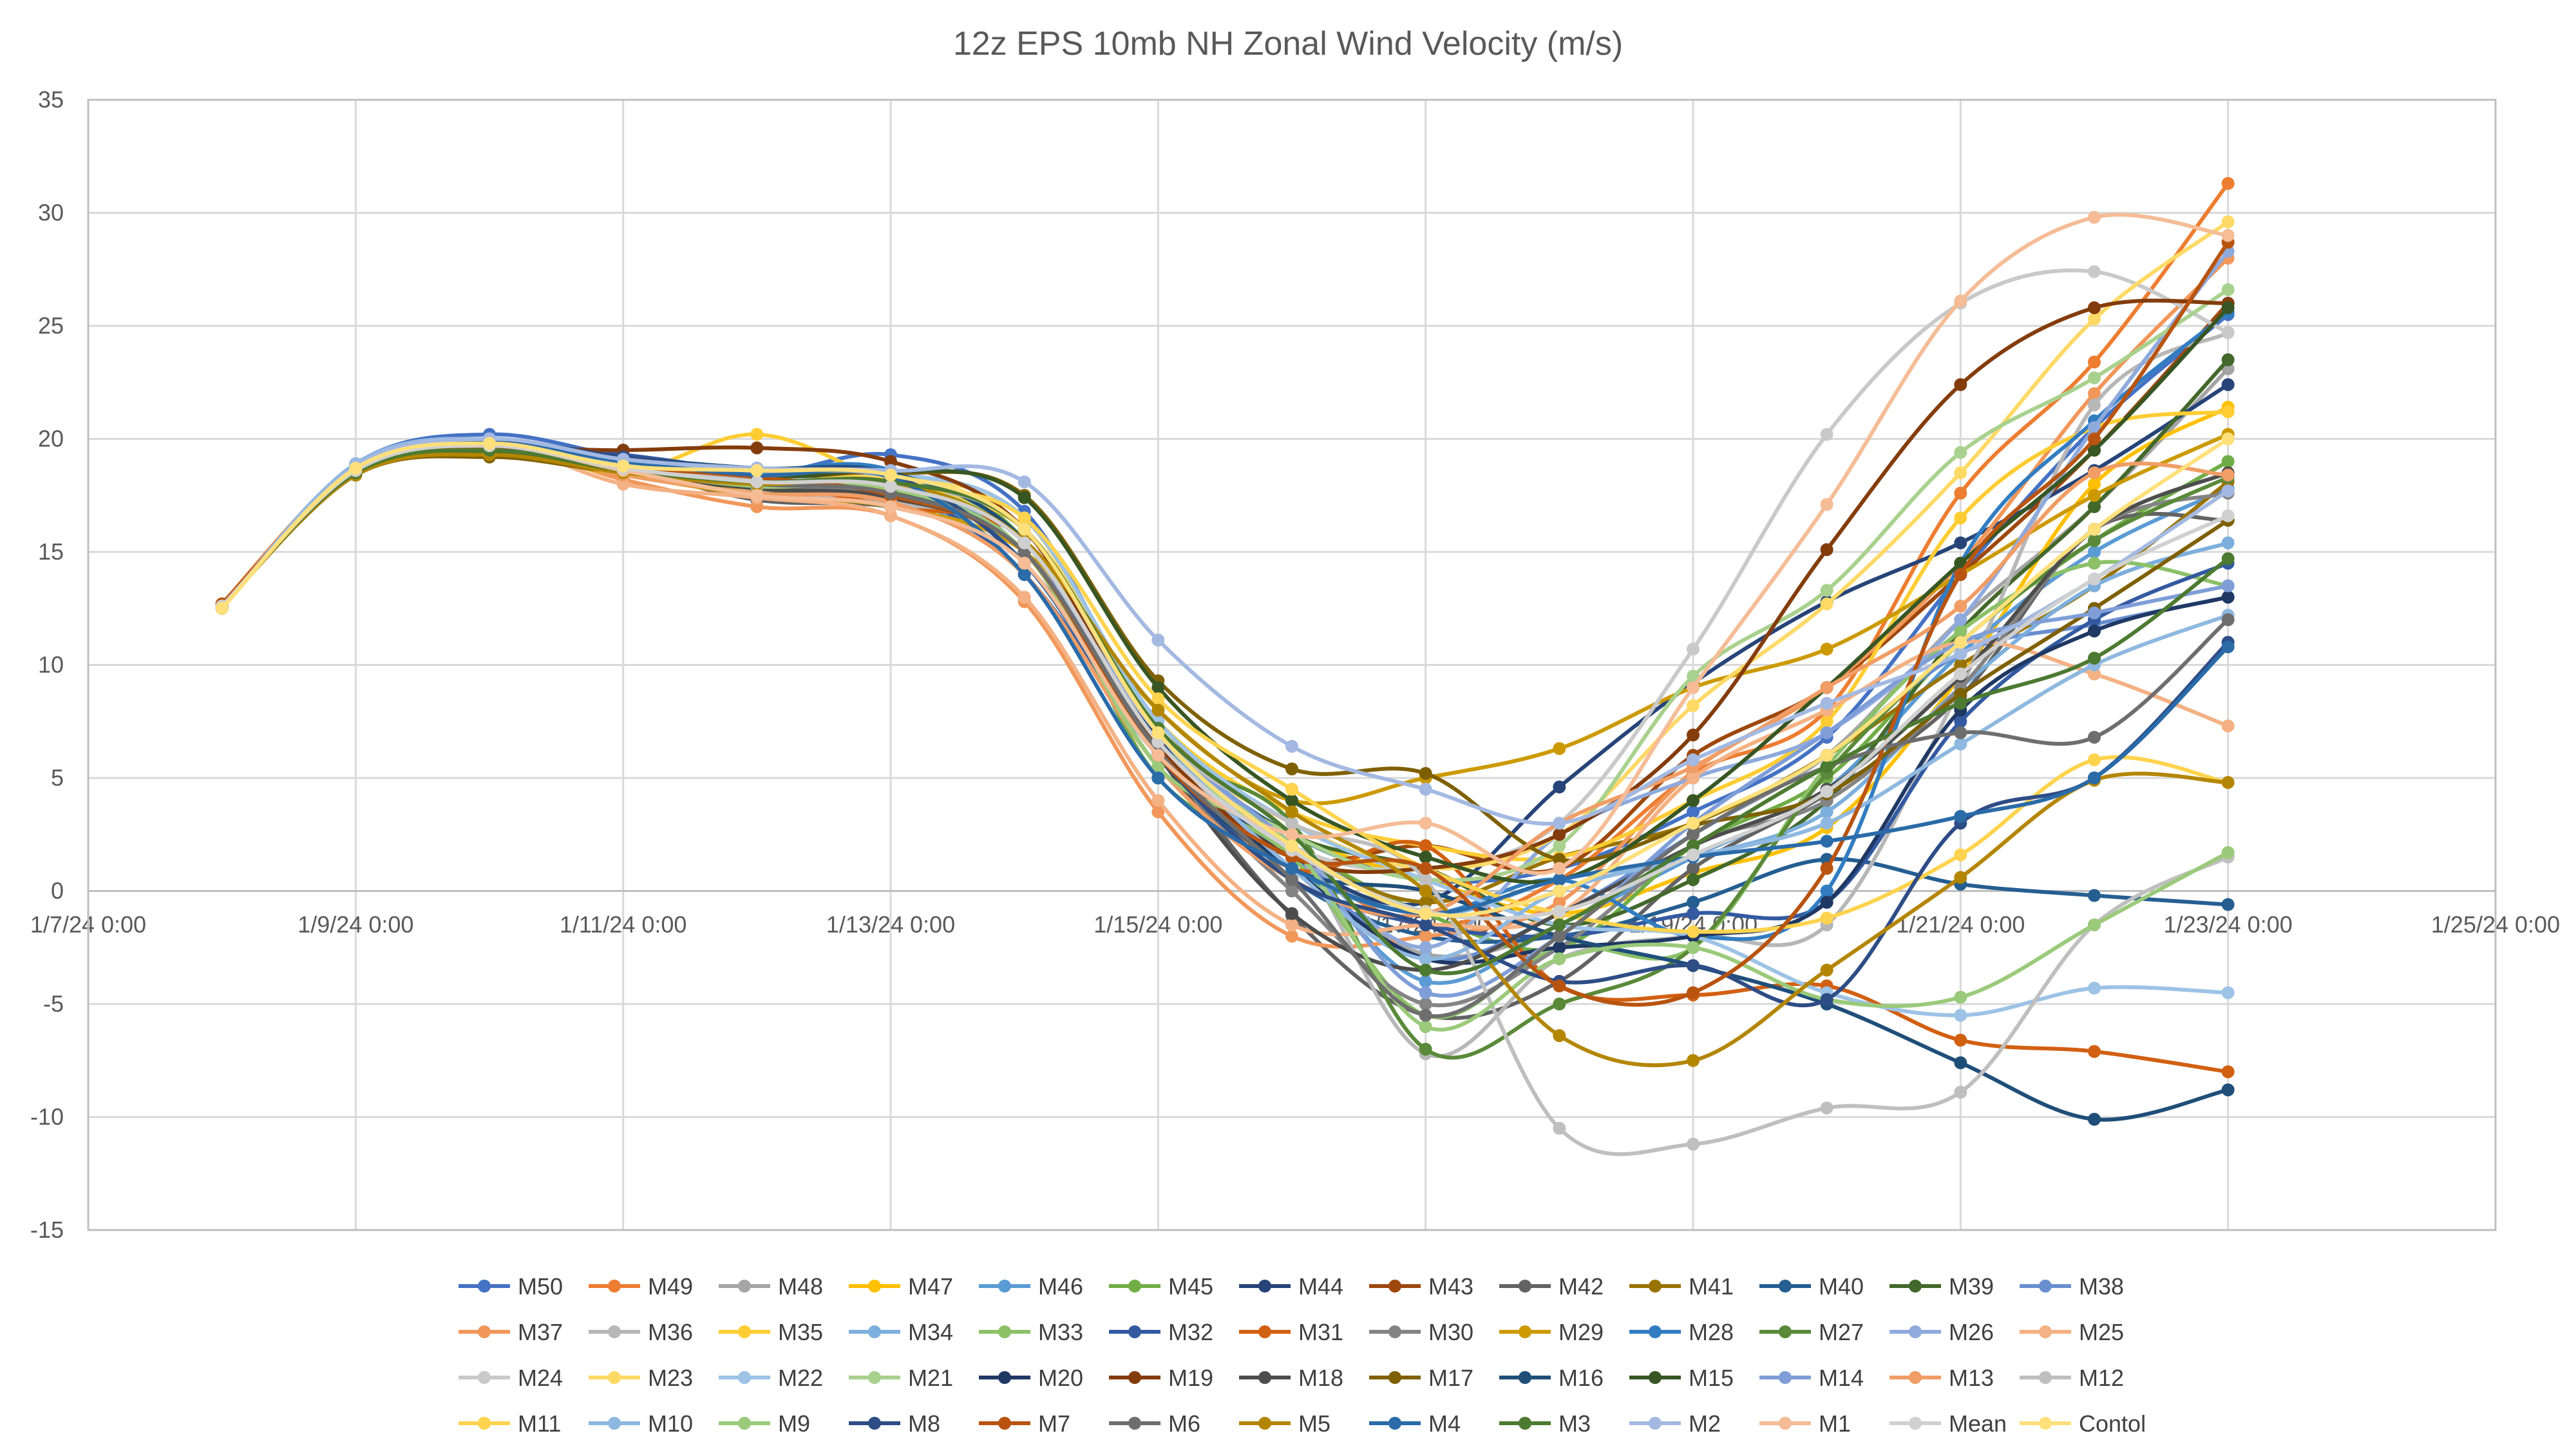 This screenshot has width=2576, height=1449. What do you see at coordinates (1682, 1378) in the screenshot?
I see `legend-item: M15` at bounding box center [1682, 1378].